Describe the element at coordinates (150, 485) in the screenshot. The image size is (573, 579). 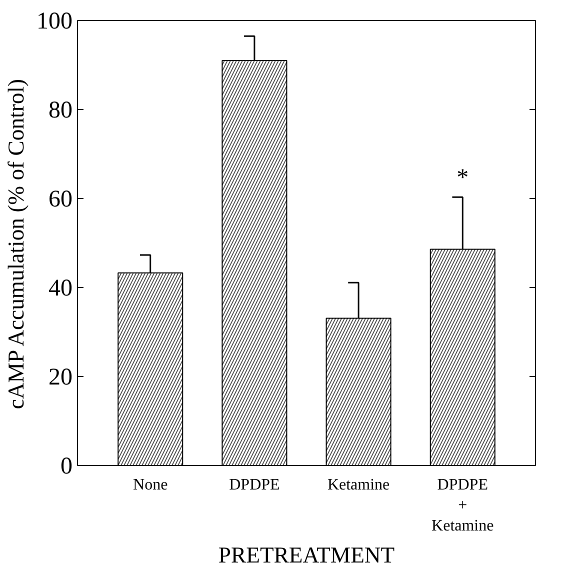
I see `x-tick-label: None` at that location.